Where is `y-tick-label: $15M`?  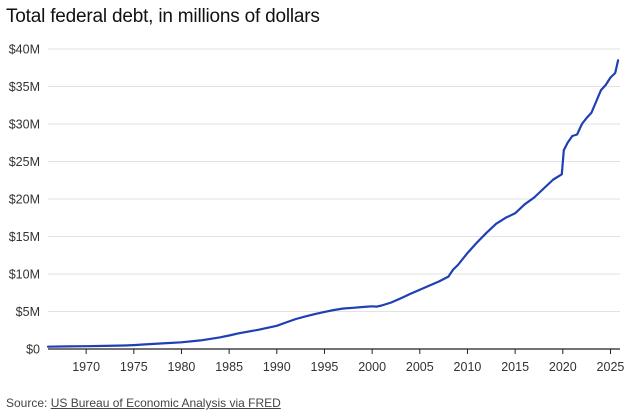 y-tick-label: $15M is located at coordinates (24, 237).